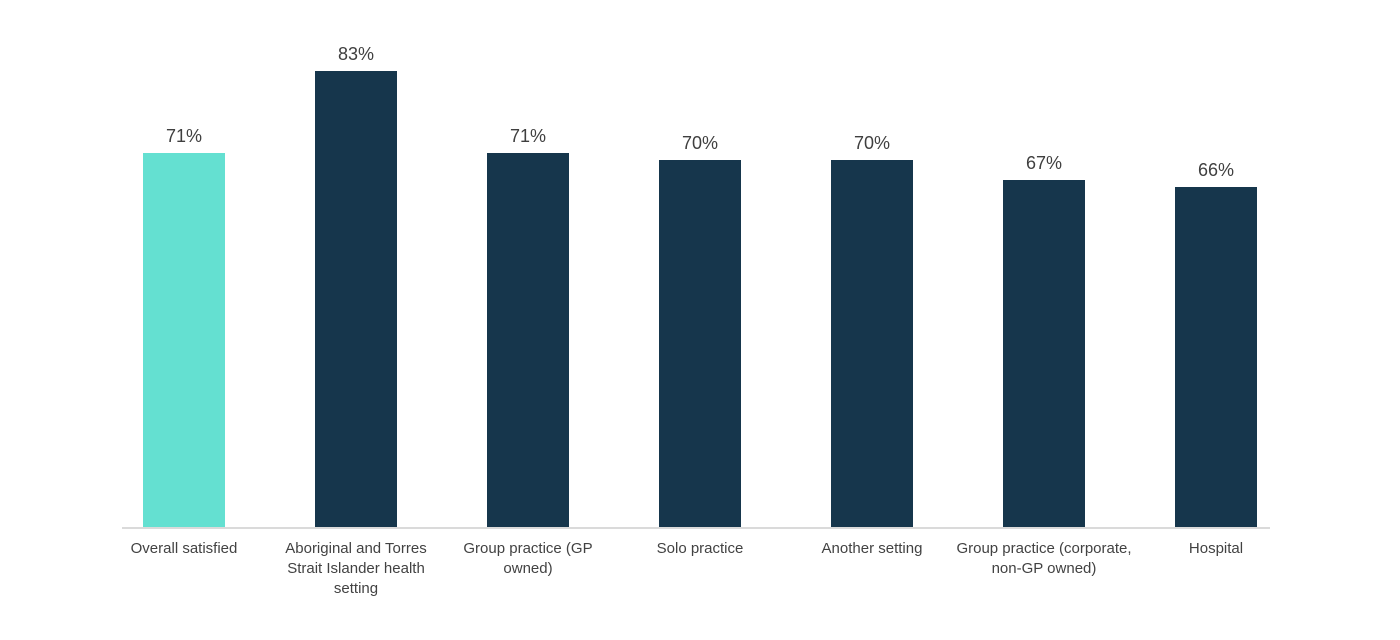 Image resolution: width=1400 pixels, height=640 pixels. I want to click on category-label: Solo practice, so click(700, 548).